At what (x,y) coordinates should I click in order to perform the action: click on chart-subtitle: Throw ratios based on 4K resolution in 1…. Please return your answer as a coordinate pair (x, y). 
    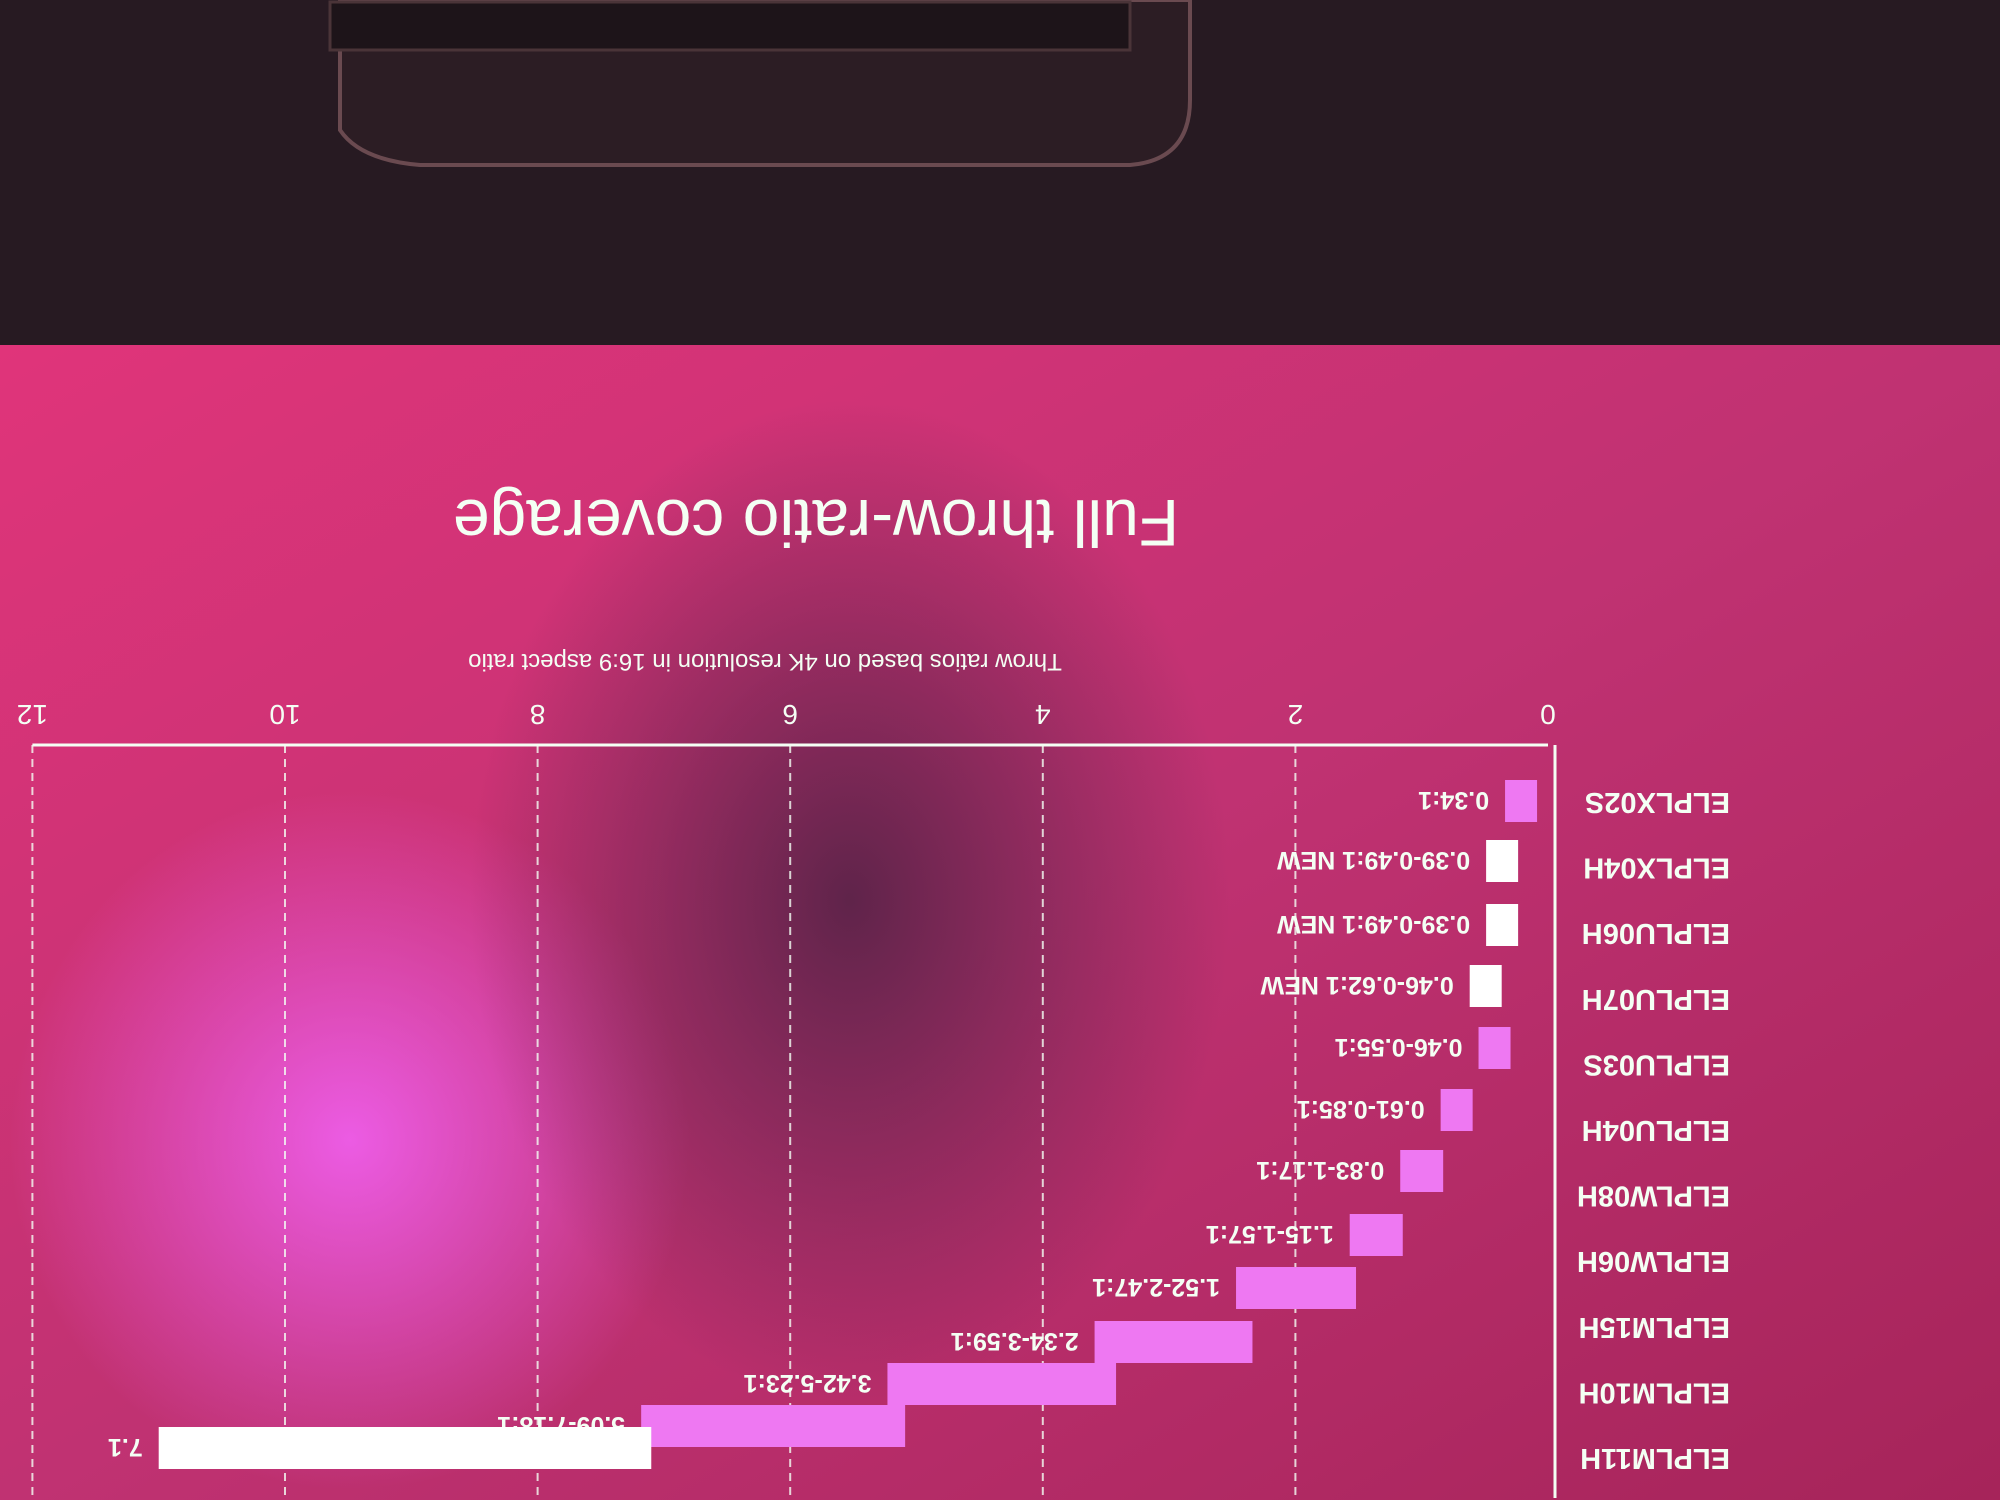
    Looking at the image, I should click on (765, 661).